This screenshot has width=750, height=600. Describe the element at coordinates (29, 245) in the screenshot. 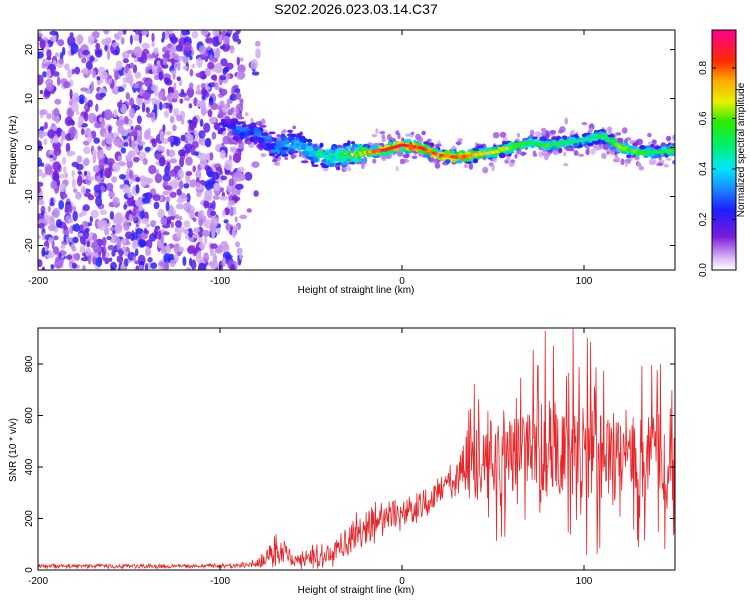

I see `y-tick-label: -20` at that location.